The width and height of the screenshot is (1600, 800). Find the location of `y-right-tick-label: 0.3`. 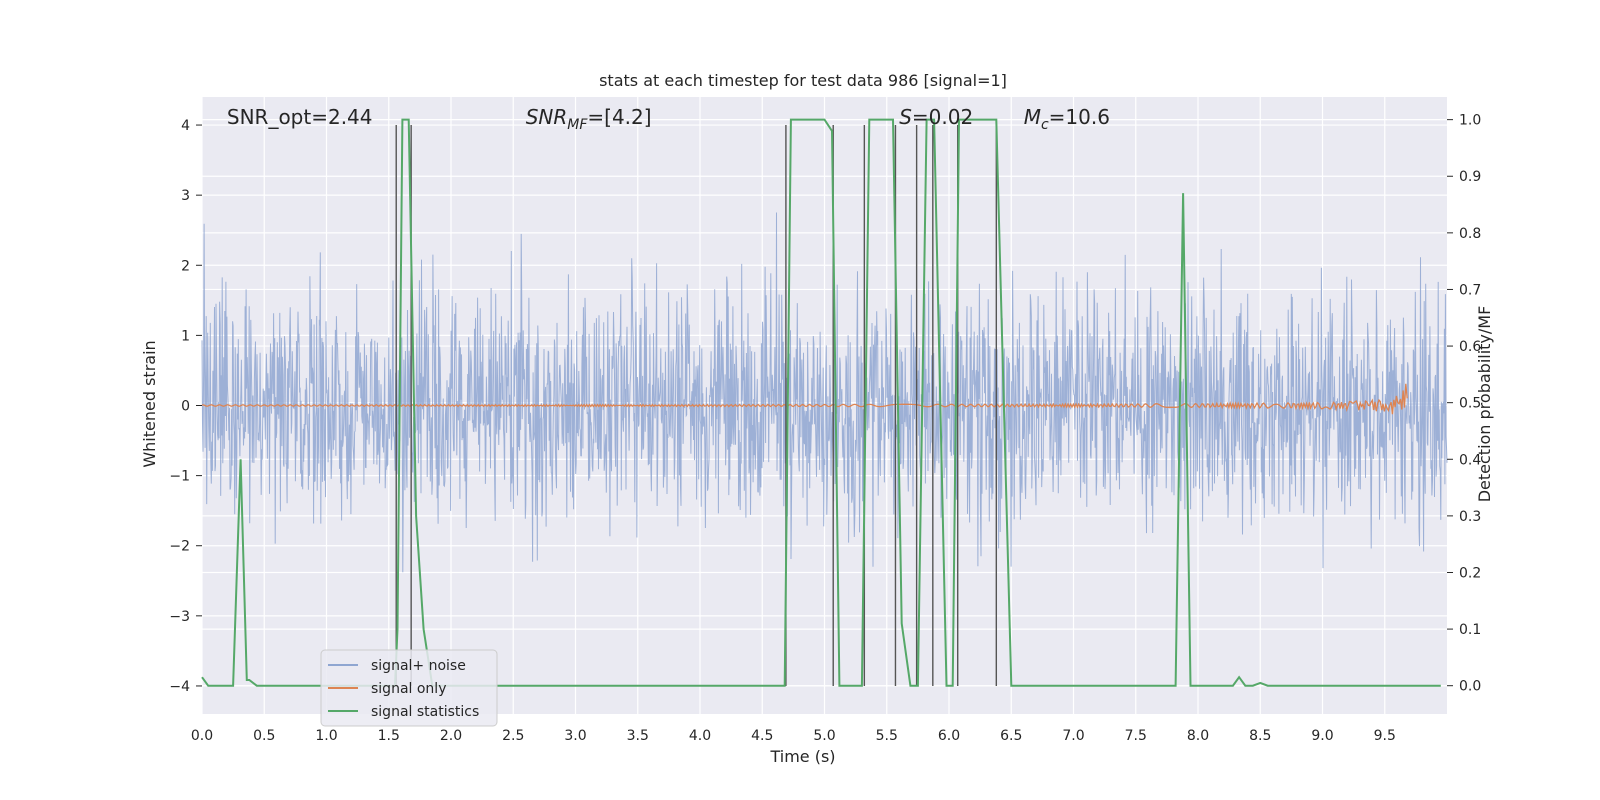

y-right-tick-label: 0.3 is located at coordinates (1470, 517).